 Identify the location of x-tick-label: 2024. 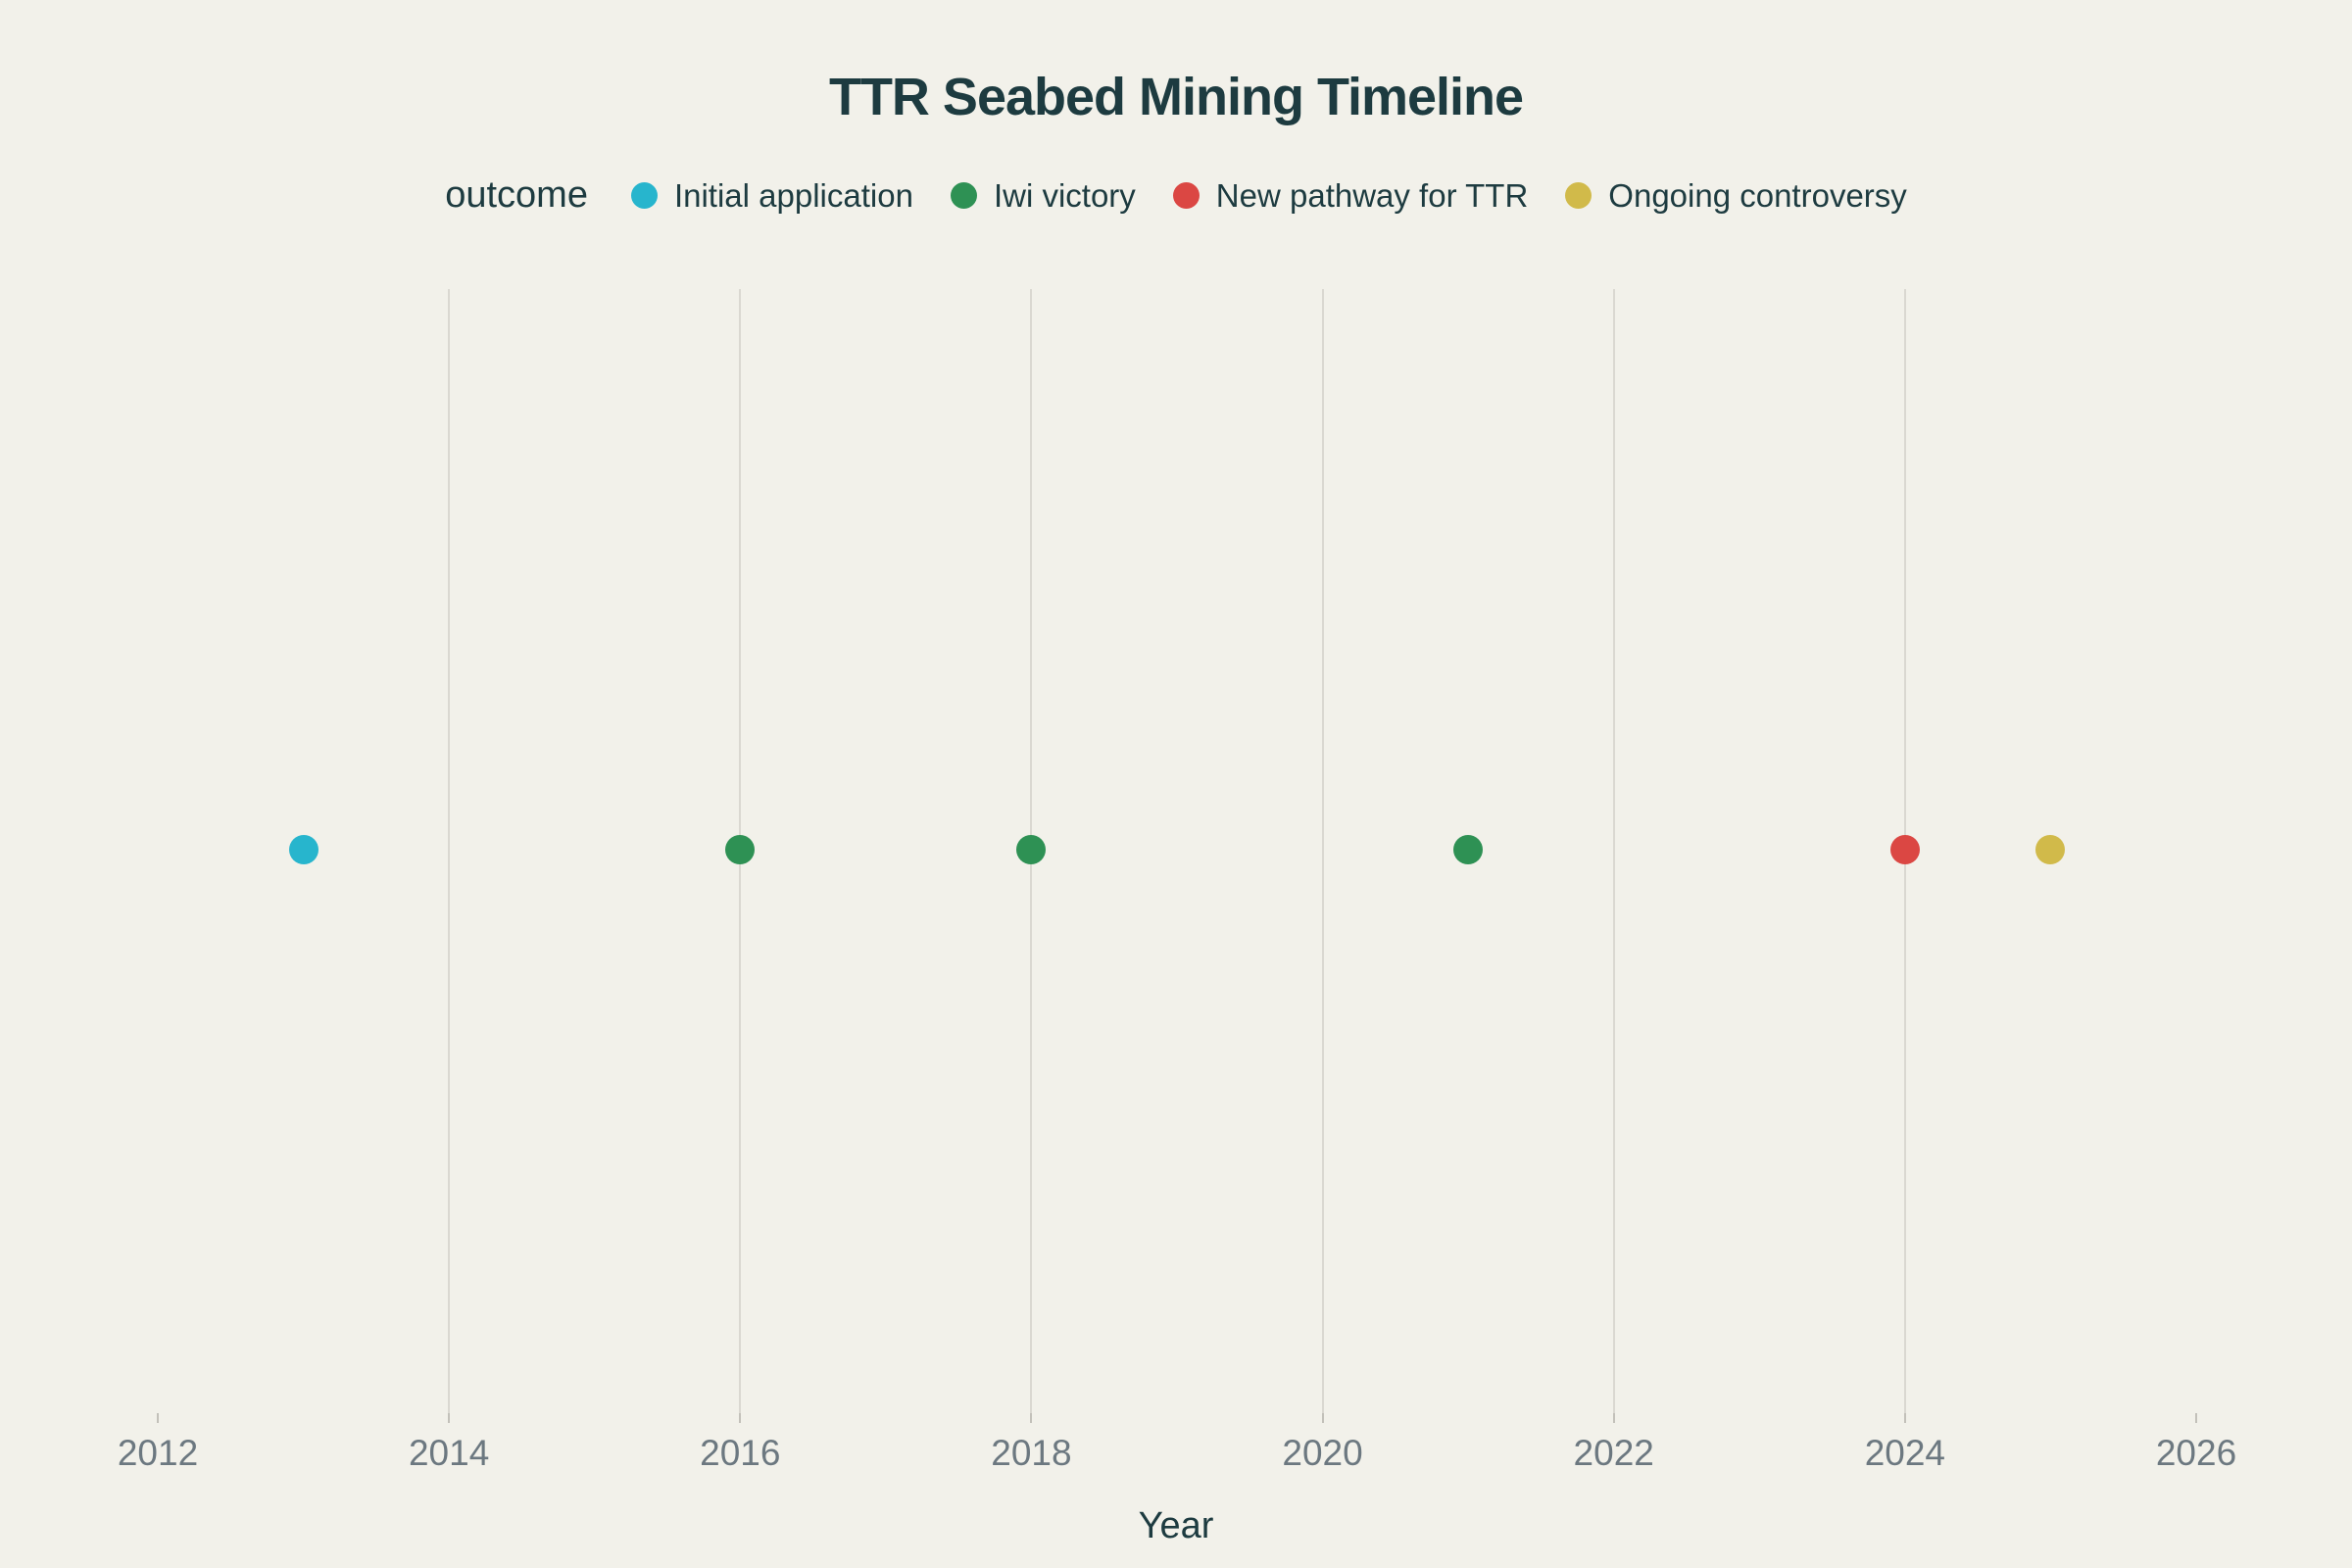
(1904, 1453).